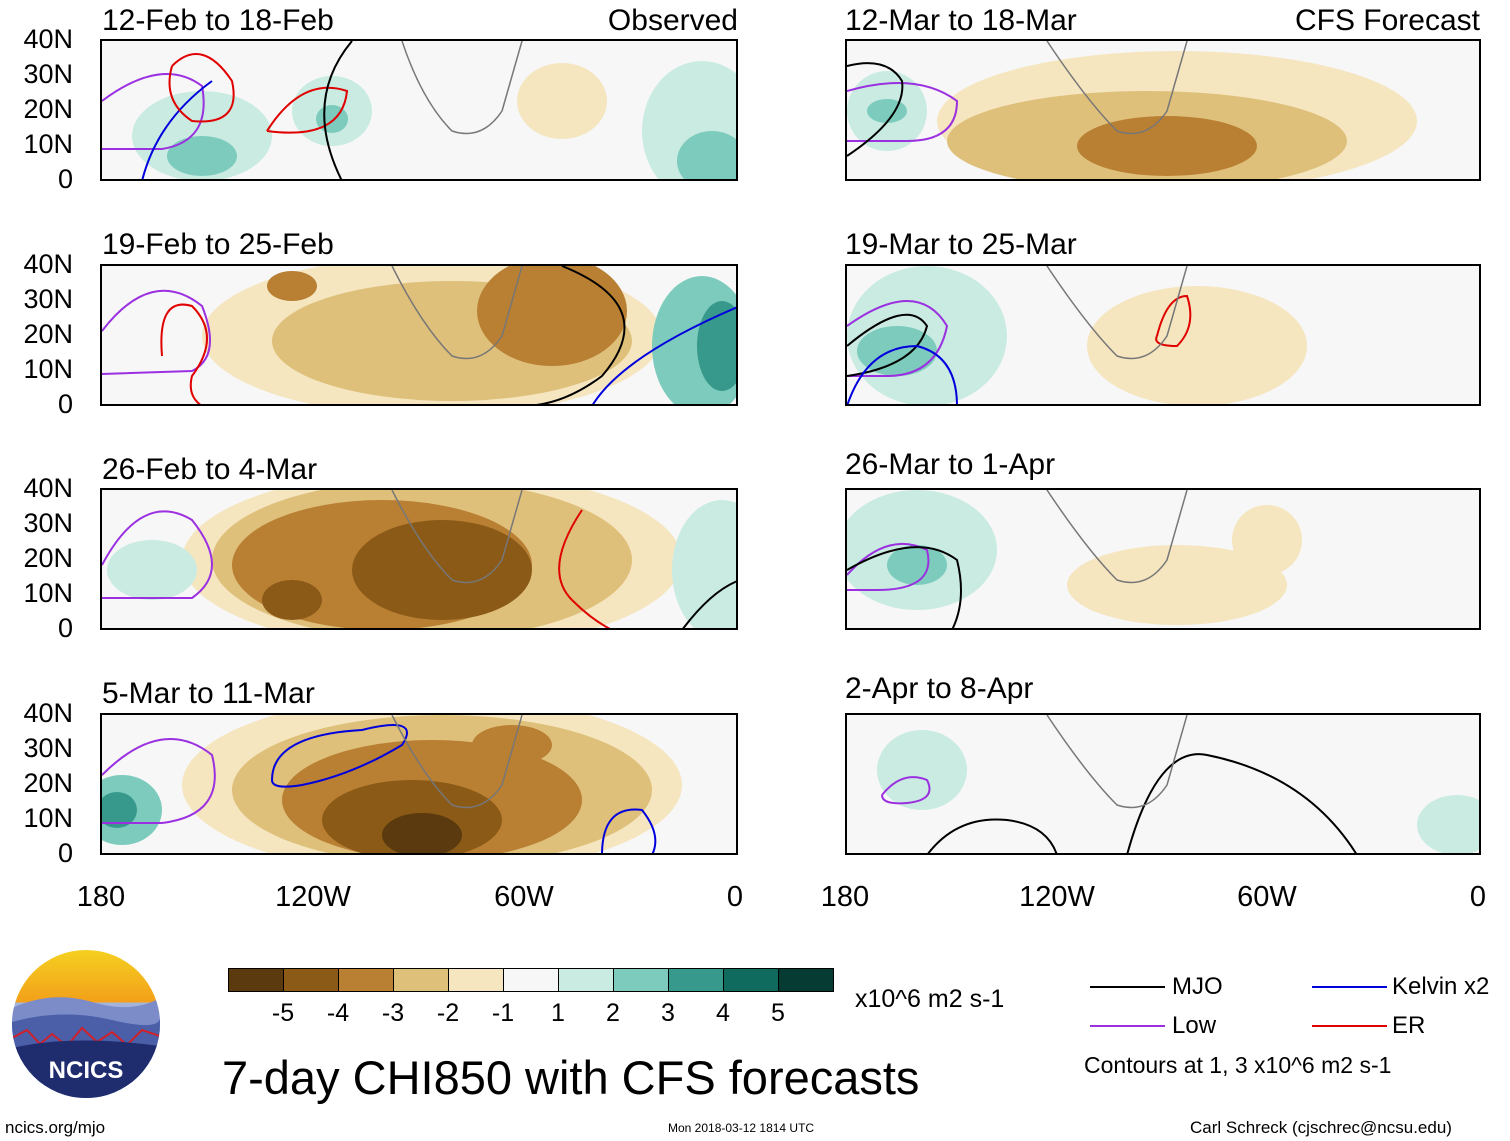  Describe the element at coordinates (571, 1077) in the screenshot. I see `main-title: 7-day CHI850 with CFS forecasts` at that location.